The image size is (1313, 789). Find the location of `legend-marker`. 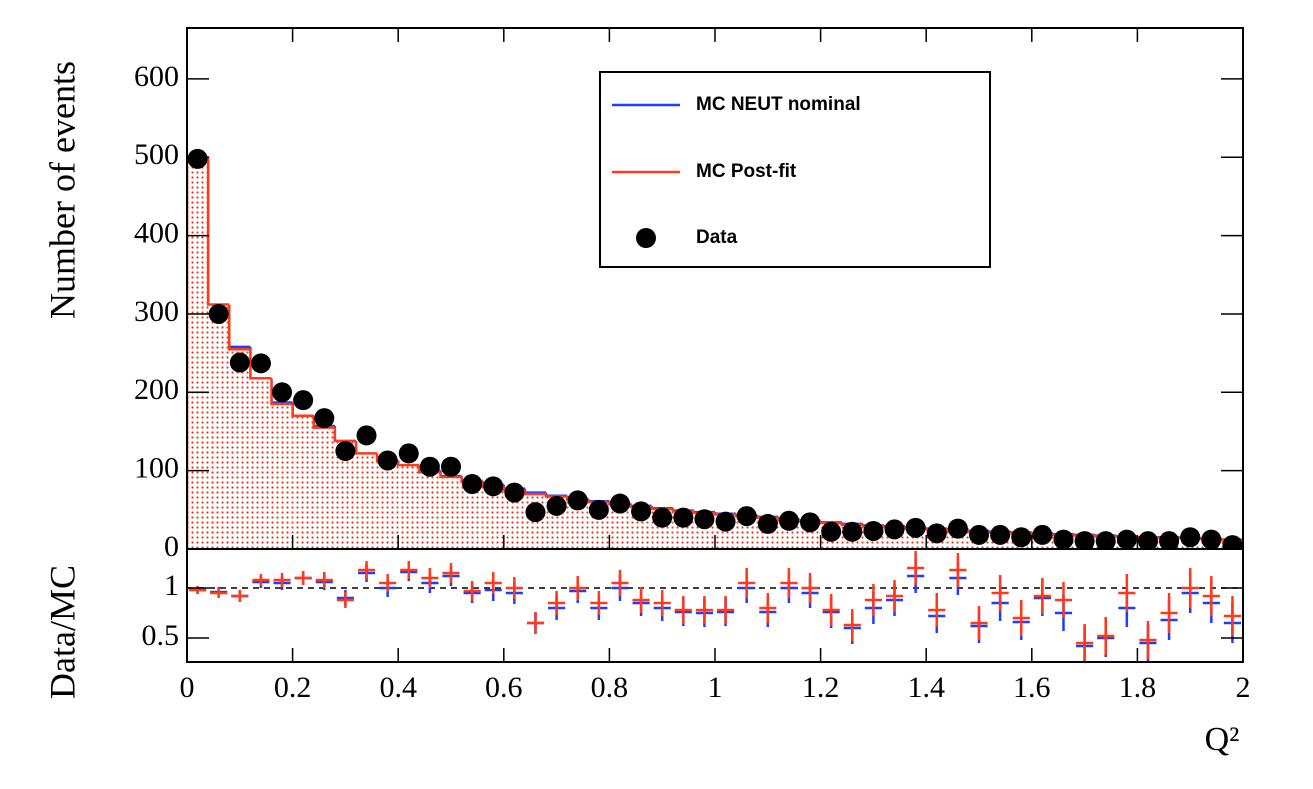

legend-marker is located at coordinates (646, 238).